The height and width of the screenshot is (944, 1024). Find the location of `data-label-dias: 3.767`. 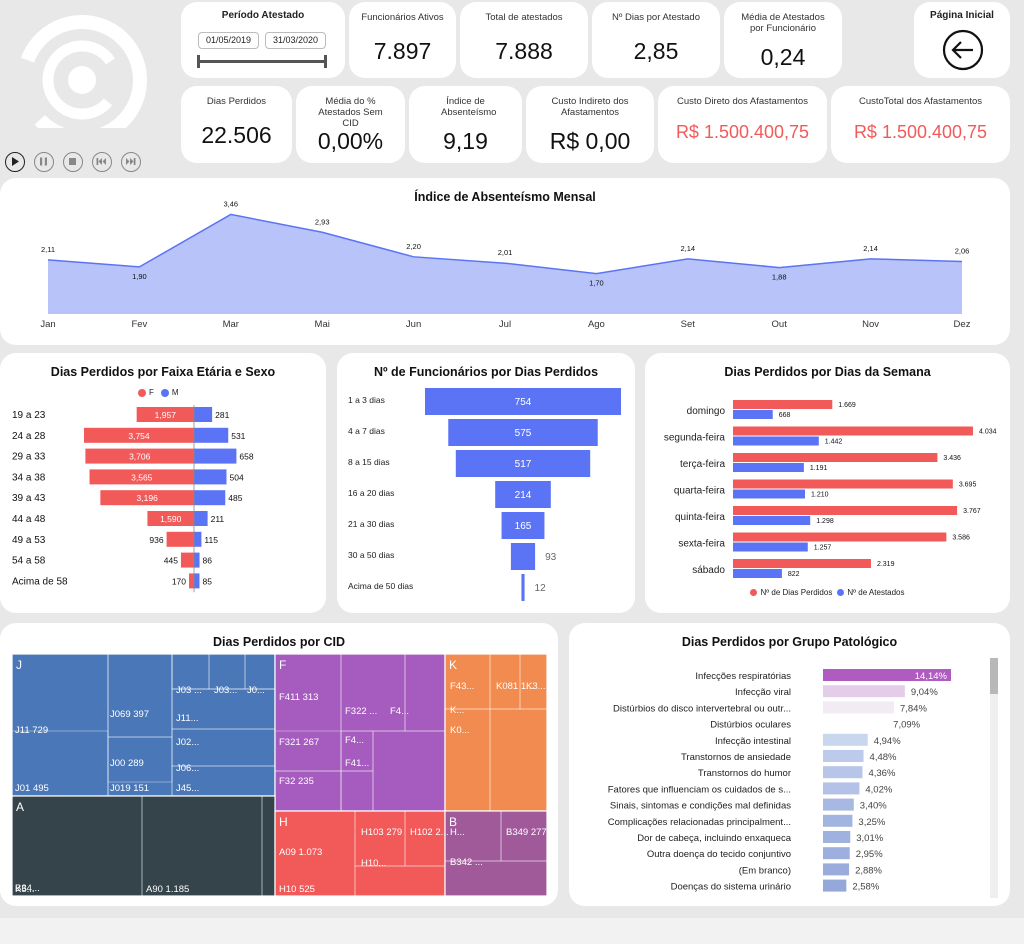

data-label-dias: 3.767 is located at coordinates (972, 511).